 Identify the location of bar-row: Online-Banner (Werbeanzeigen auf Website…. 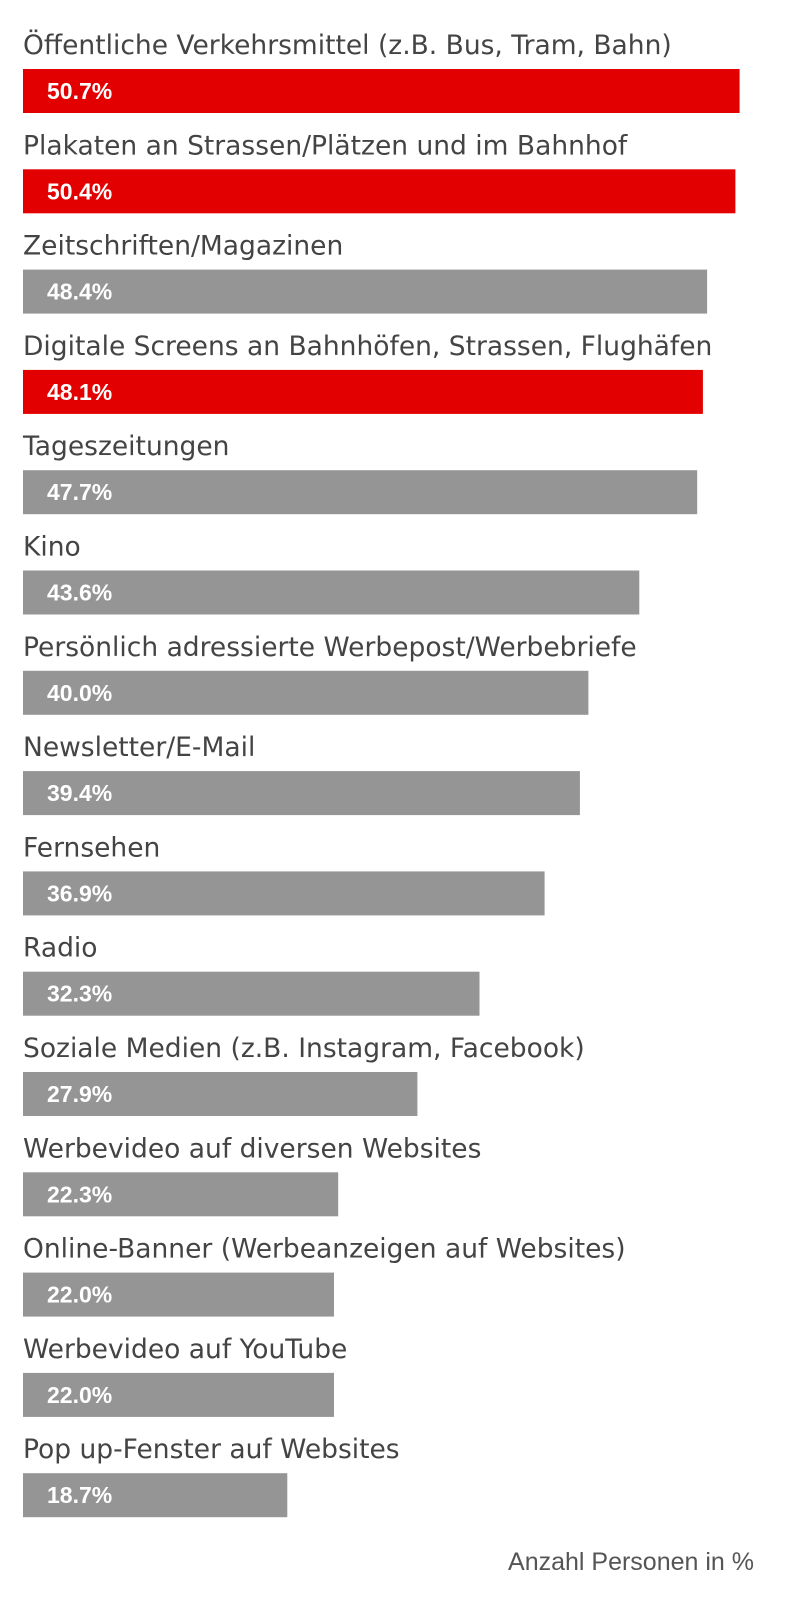
(324, 1275).